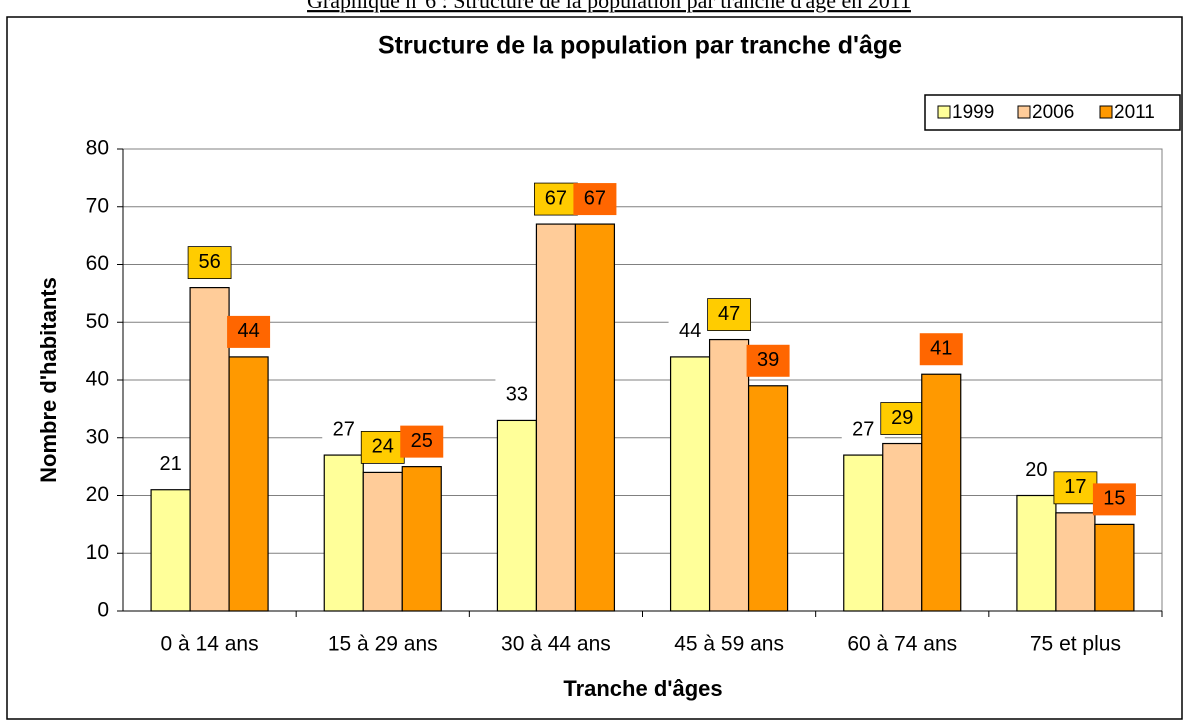 This screenshot has width=1189, height=720. I want to click on y-tick-label: 50, so click(97, 321).